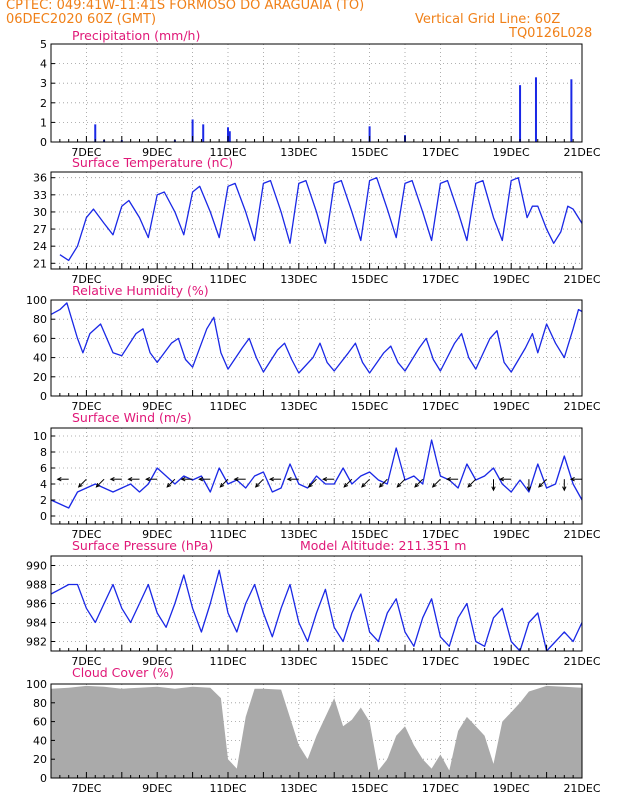 The height and width of the screenshot is (800, 618). What do you see at coordinates (43, 44) in the screenshot?
I see `precip-y-tick-label: 5` at bounding box center [43, 44].